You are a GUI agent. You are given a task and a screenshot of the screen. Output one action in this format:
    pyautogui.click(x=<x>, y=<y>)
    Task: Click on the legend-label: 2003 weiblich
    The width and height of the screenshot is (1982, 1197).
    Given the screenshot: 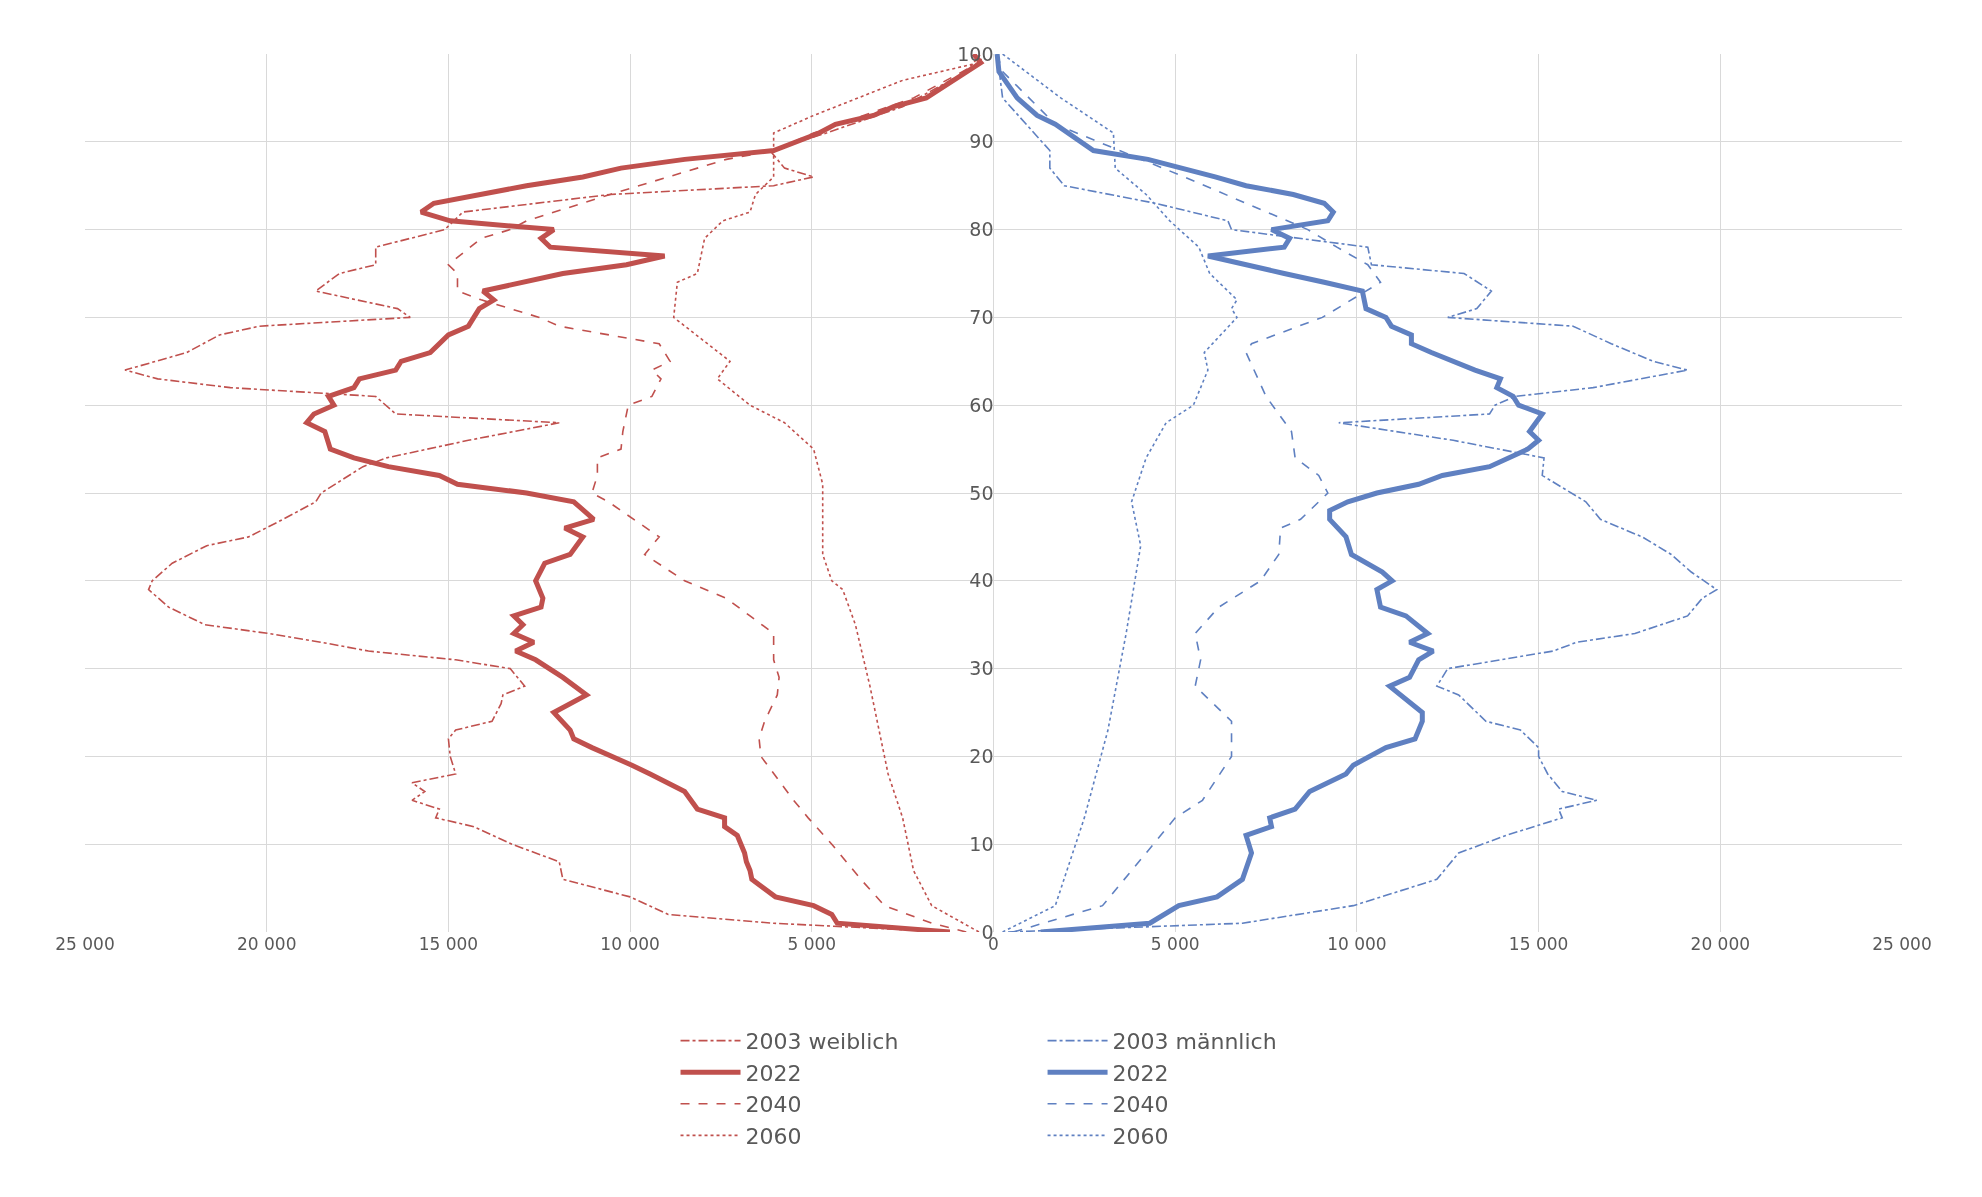 What is the action you would take?
    pyautogui.click(x=822, y=1042)
    